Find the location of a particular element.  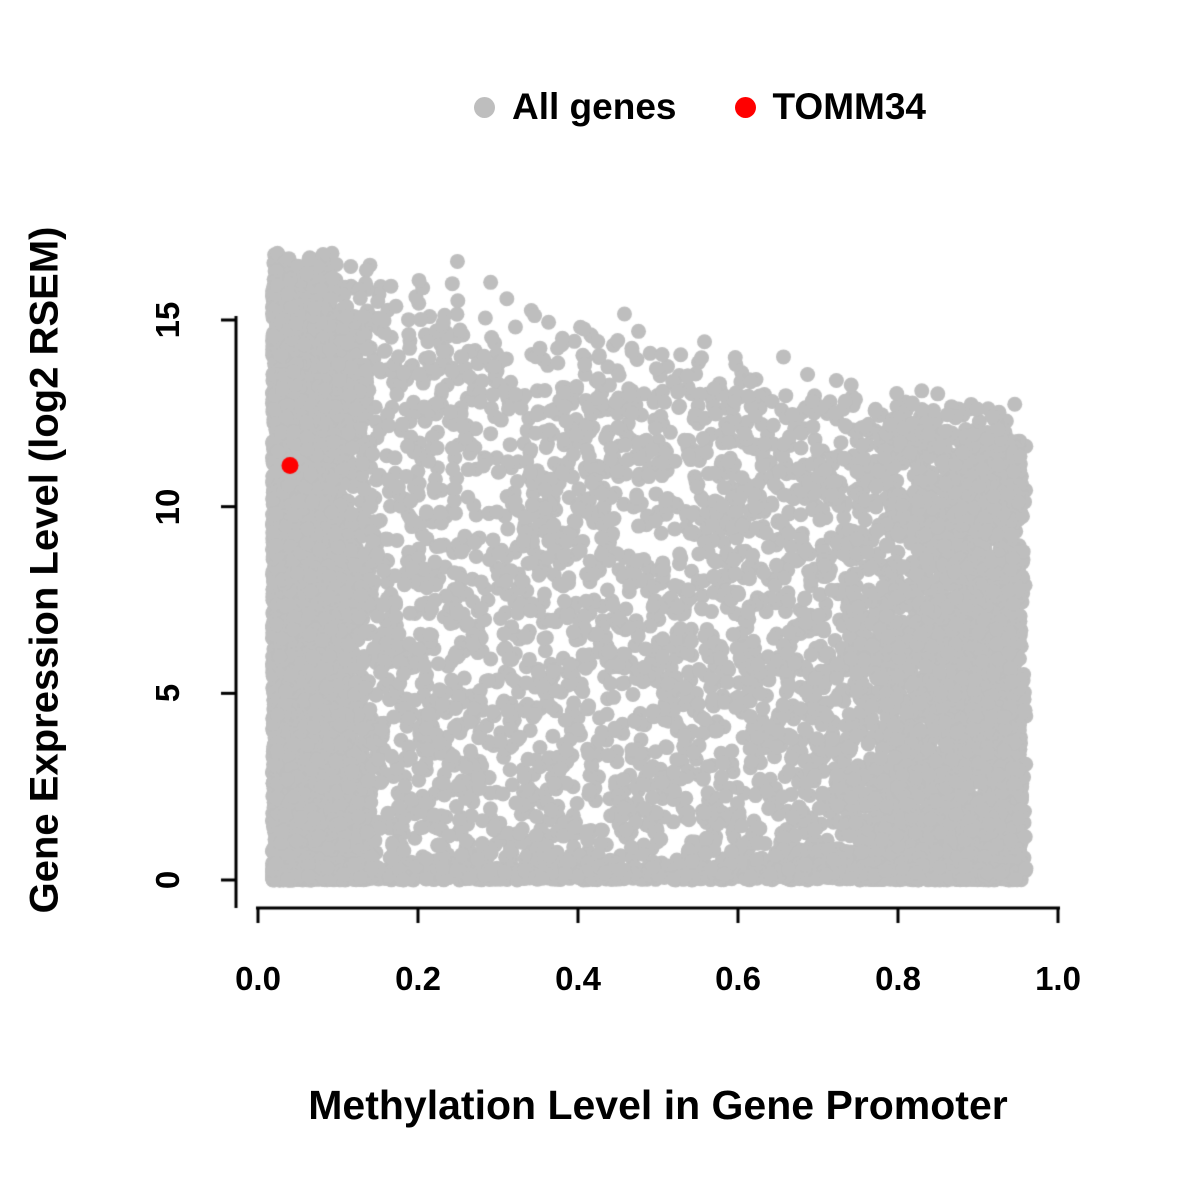

legend: All genes TOMM34 is located at coordinates (699, 107).